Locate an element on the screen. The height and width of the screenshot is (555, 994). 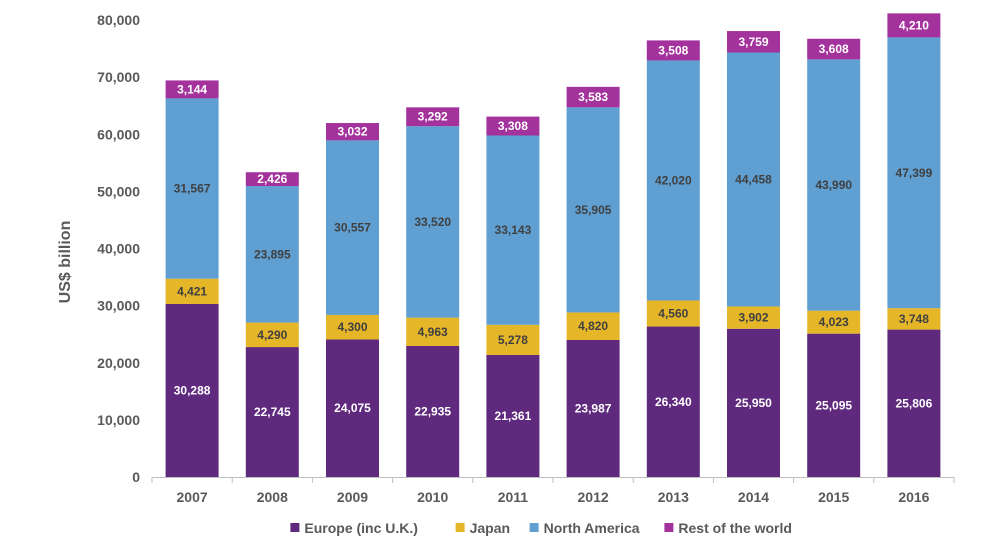
data-label: 5,278 is located at coordinates (513, 340).